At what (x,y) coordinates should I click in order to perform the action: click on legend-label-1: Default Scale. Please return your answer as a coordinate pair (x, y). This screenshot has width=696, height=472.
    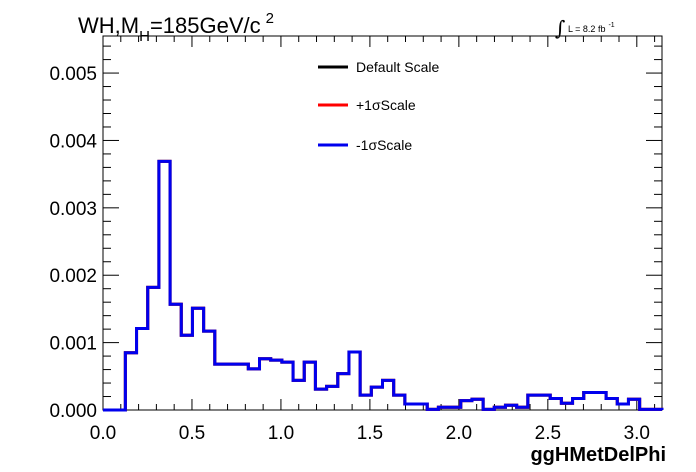
    Looking at the image, I should click on (397, 67).